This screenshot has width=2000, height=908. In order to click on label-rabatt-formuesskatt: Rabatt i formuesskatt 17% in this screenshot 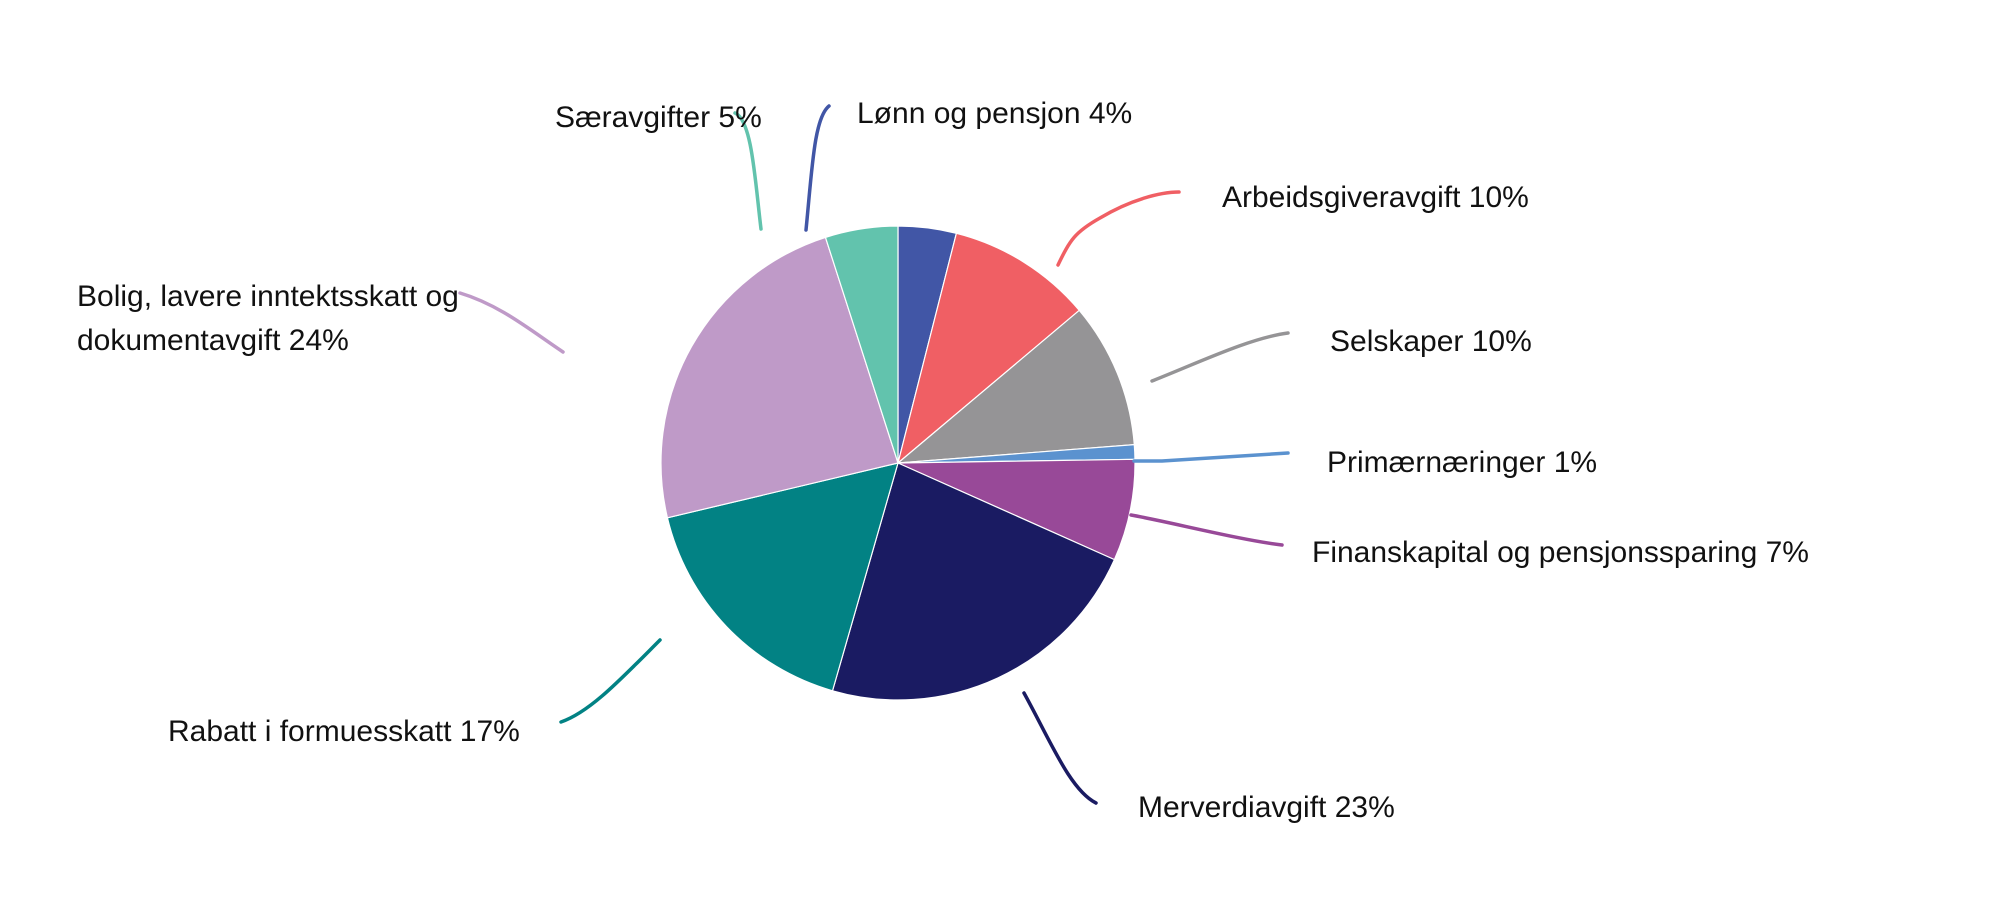, I will do `click(344, 731)`.